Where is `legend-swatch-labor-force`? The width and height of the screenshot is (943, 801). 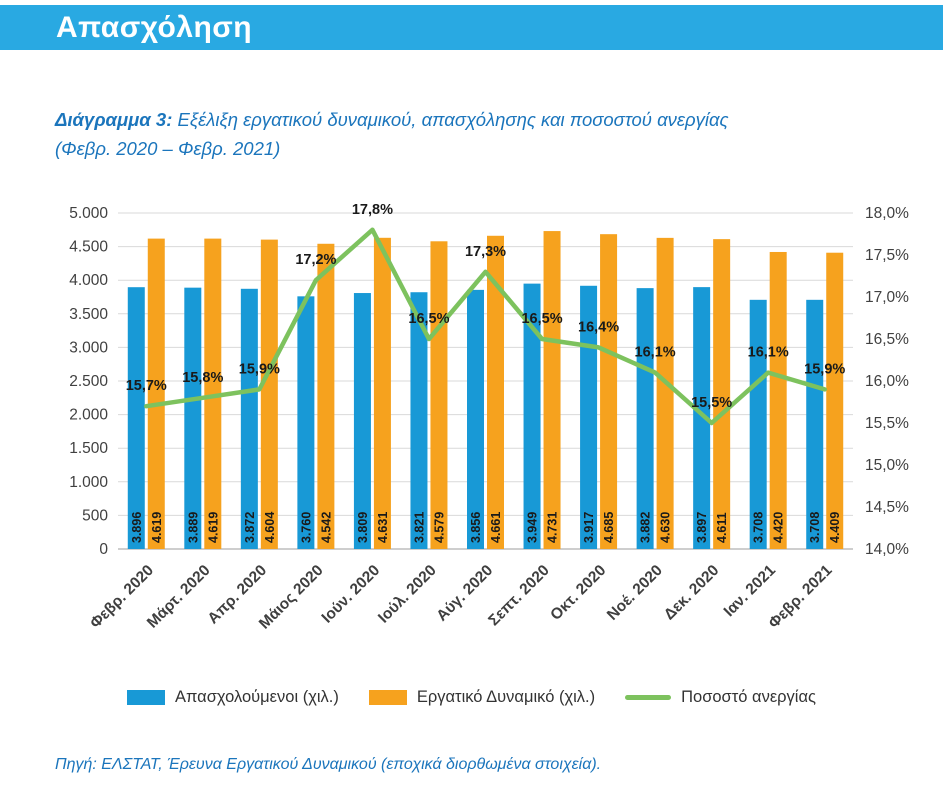 legend-swatch-labor-force is located at coordinates (387, 697).